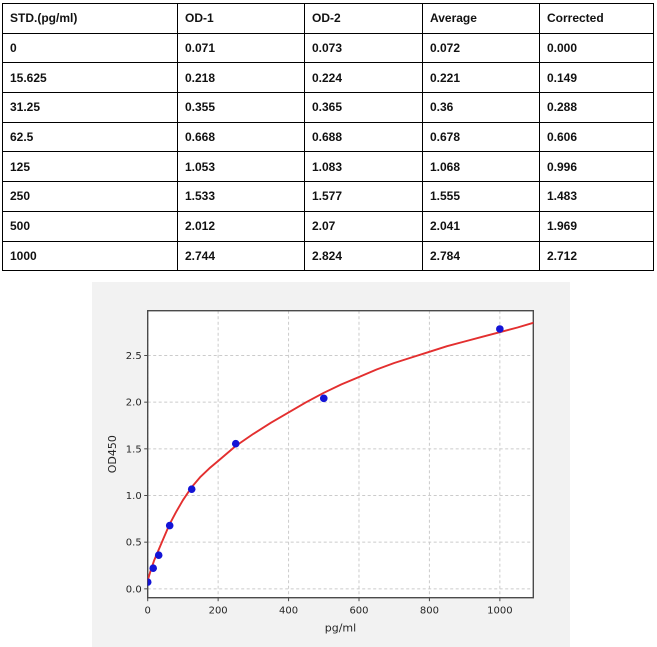 This screenshot has width=657, height=647. Describe the element at coordinates (241, 18) in the screenshot. I see `header-cell: OD-1` at that location.